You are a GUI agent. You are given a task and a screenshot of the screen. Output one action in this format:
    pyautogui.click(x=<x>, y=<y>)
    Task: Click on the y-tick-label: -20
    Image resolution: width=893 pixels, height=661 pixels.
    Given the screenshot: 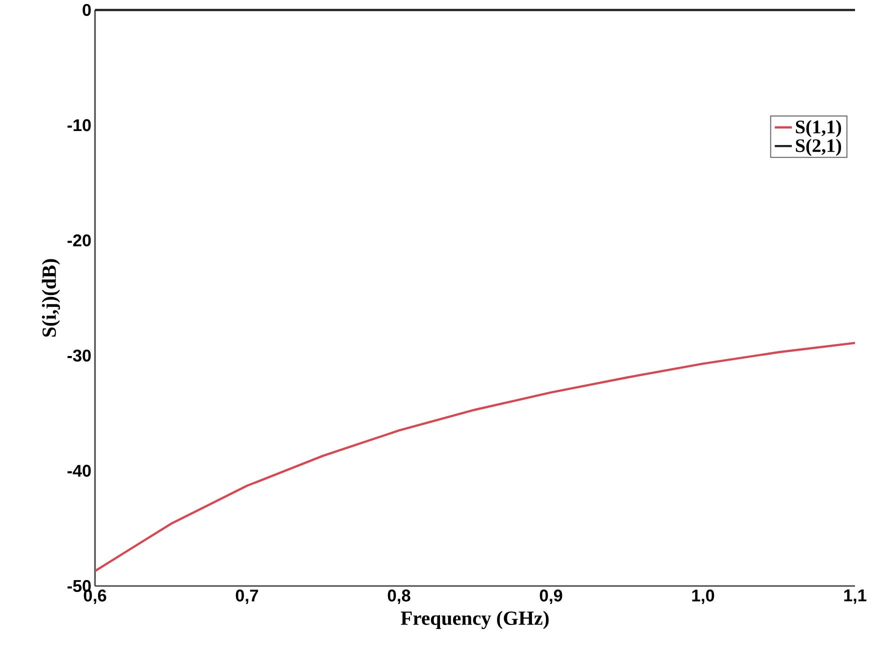 What is the action you would take?
    pyautogui.click(x=79, y=240)
    